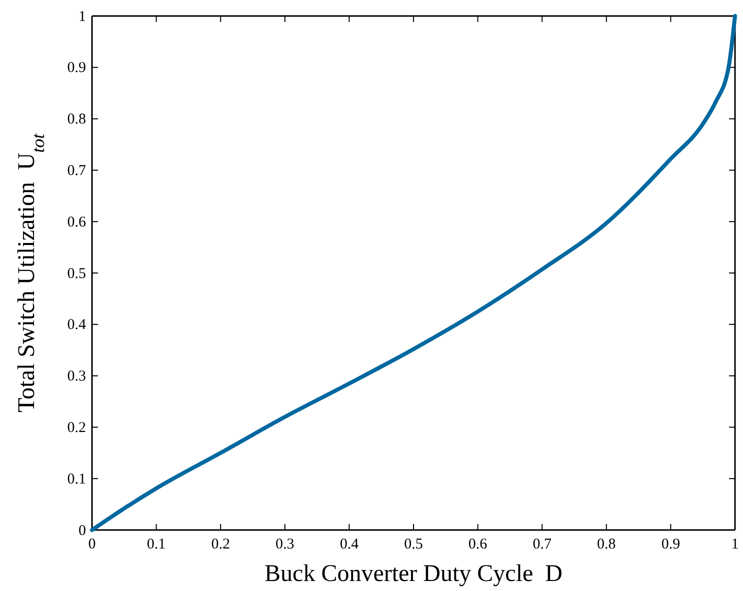 Image resolution: width=743 pixels, height=591 pixels. Describe the element at coordinates (285, 544) in the screenshot. I see `x-tick-label: 0.3` at that location.